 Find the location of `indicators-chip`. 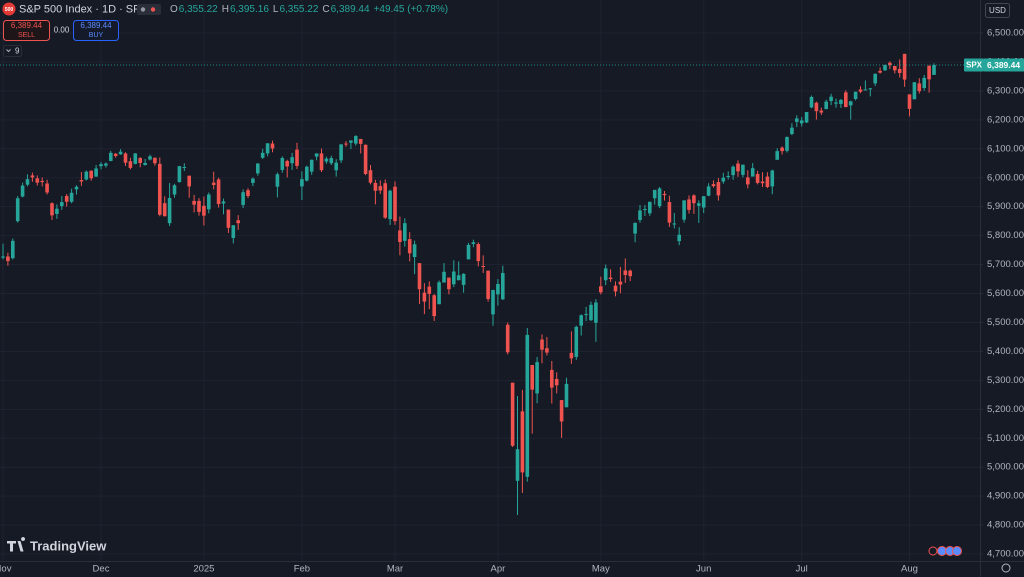

indicators-chip is located at coordinates (12, 51).